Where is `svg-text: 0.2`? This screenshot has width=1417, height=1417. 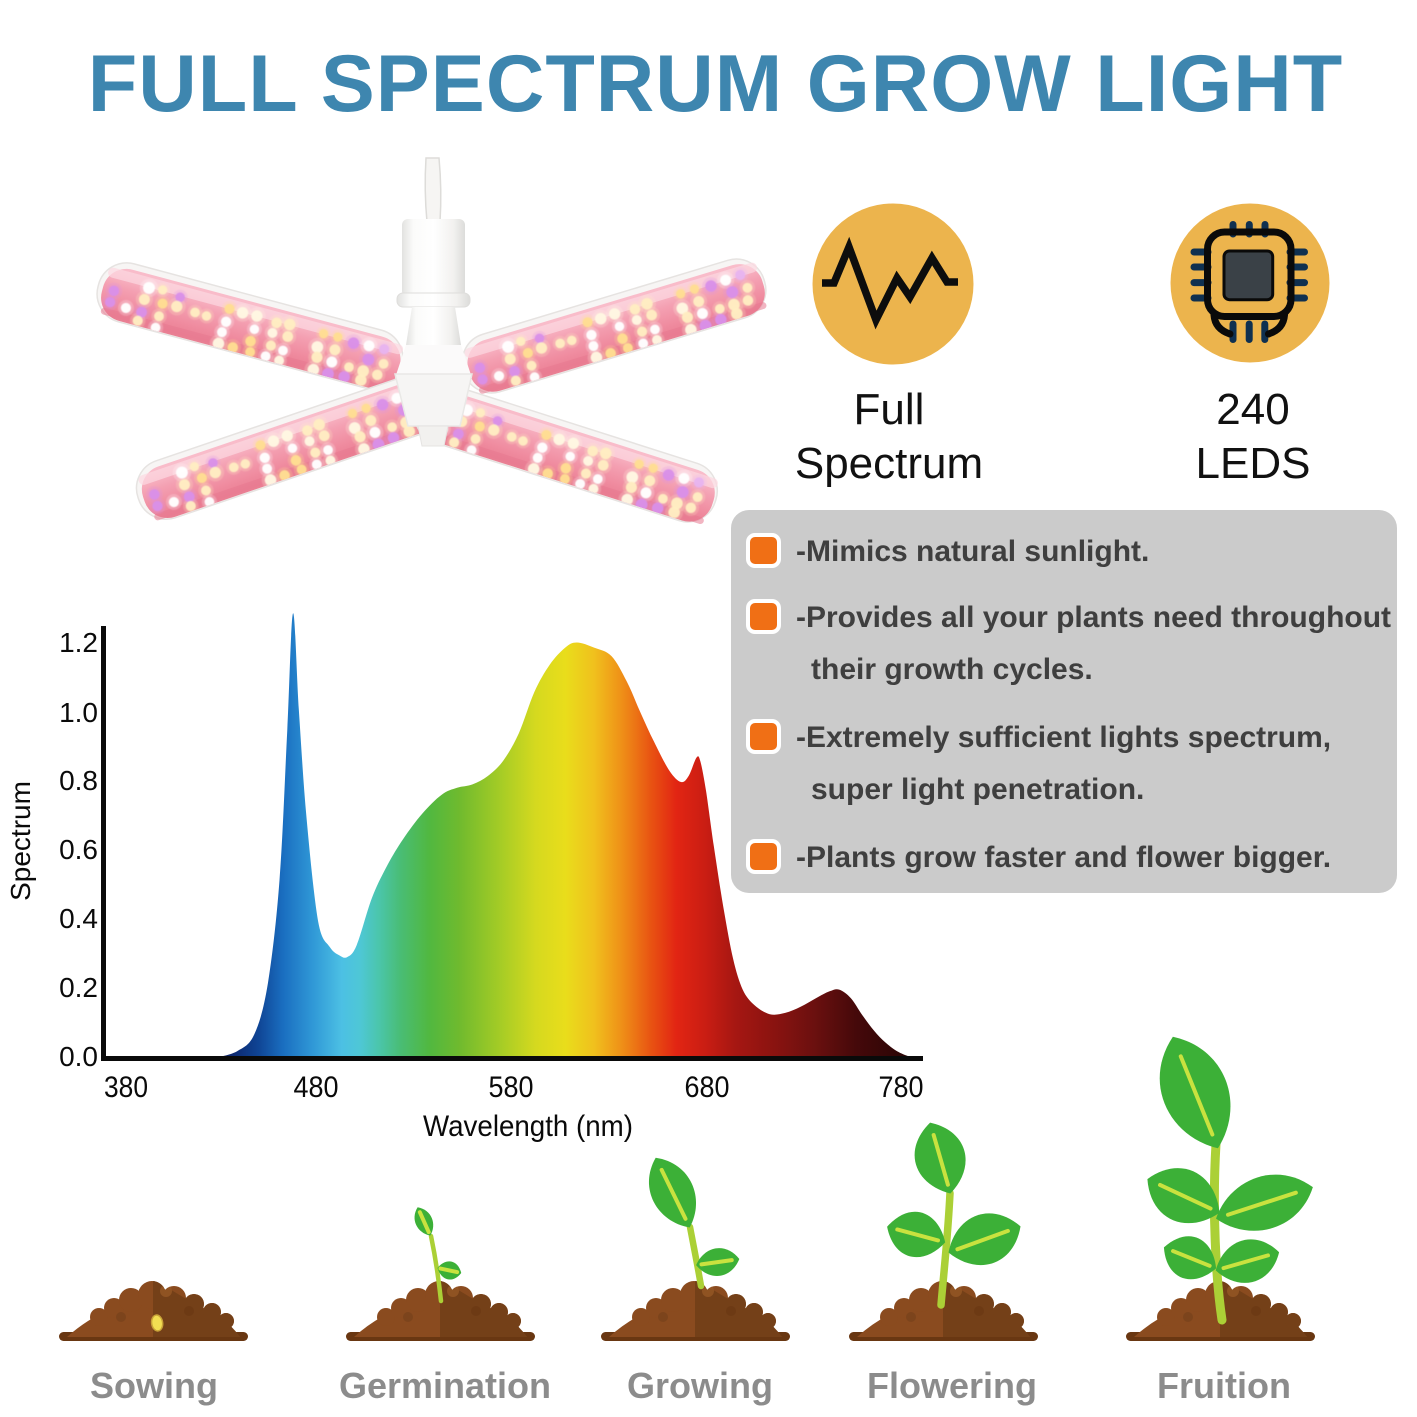
svg-text: 0.2 is located at coordinates (78, 987).